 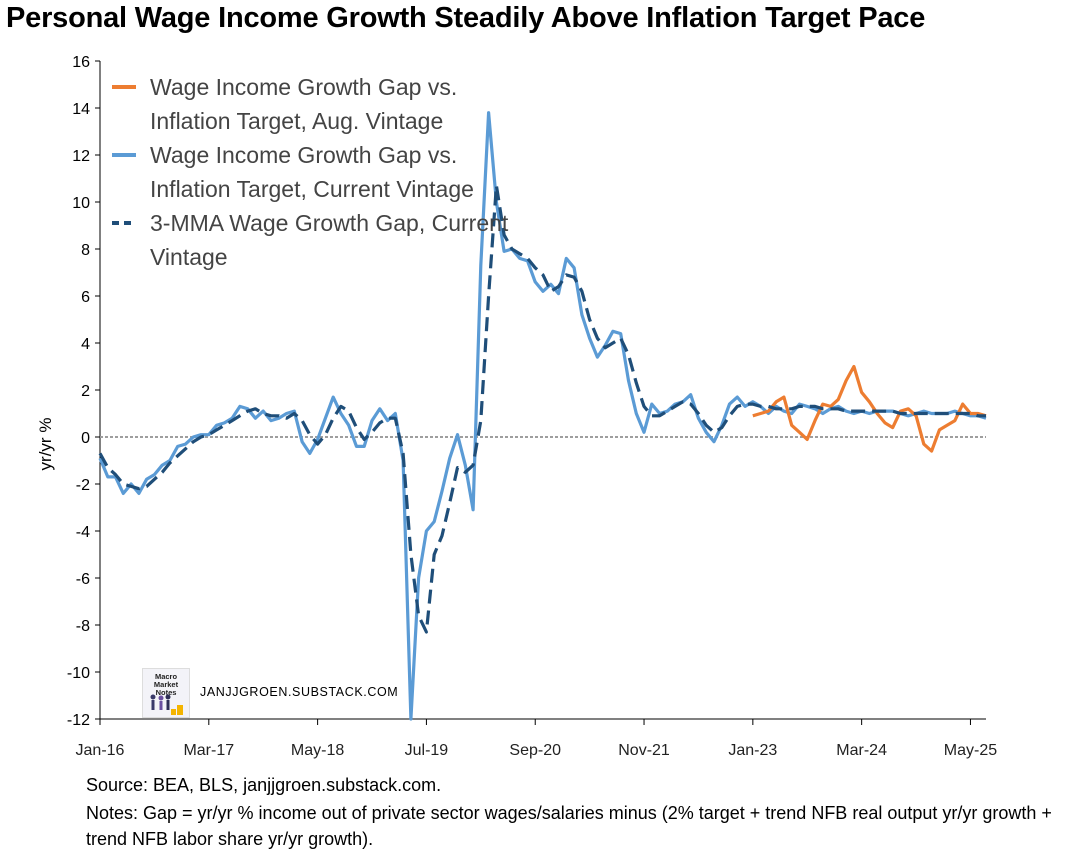 What do you see at coordinates (83, 485) in the screenshot?
I see `y-tick-label: -2` at bounding box center [83, 485].